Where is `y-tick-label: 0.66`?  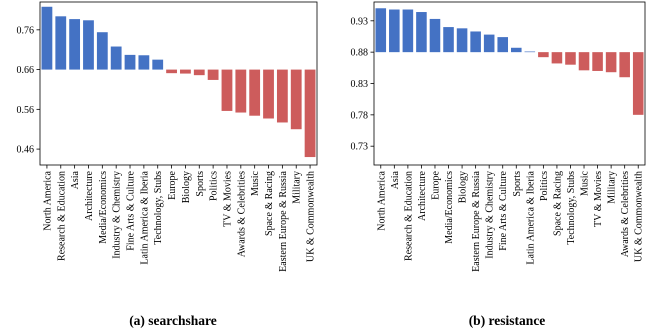 y-tick-label: 0.66 is located at coordinates (26, 70).